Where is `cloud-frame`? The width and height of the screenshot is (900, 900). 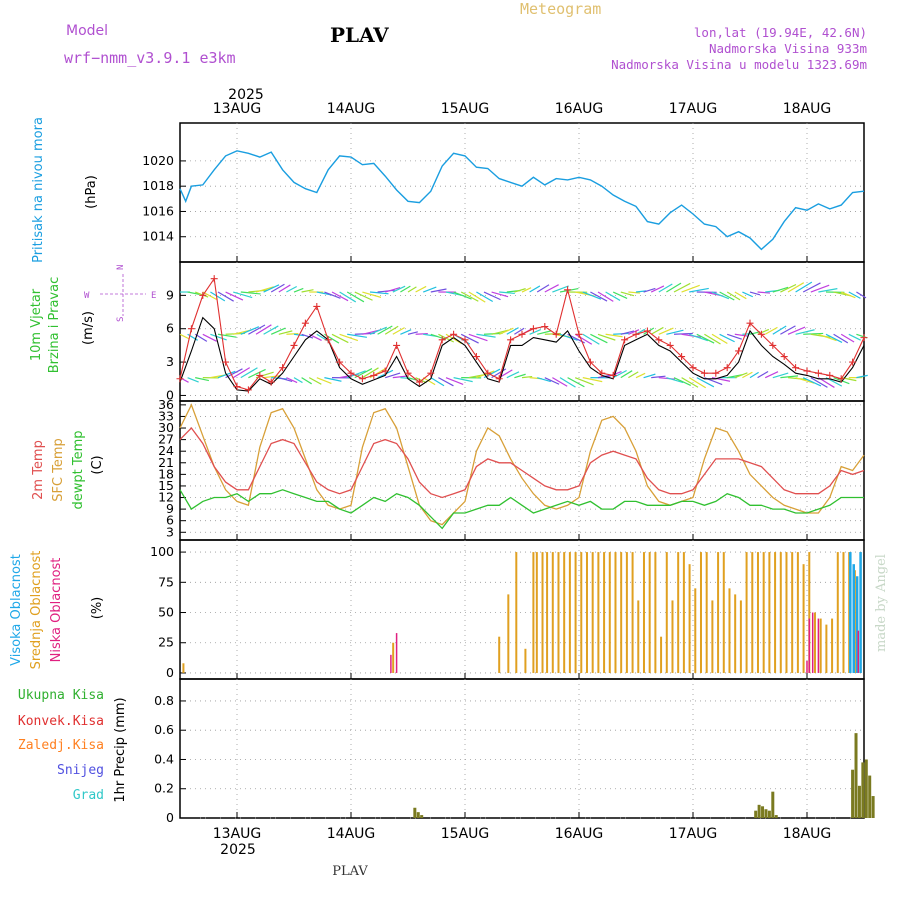 cloud-frame is located at coordinates (522, 609).